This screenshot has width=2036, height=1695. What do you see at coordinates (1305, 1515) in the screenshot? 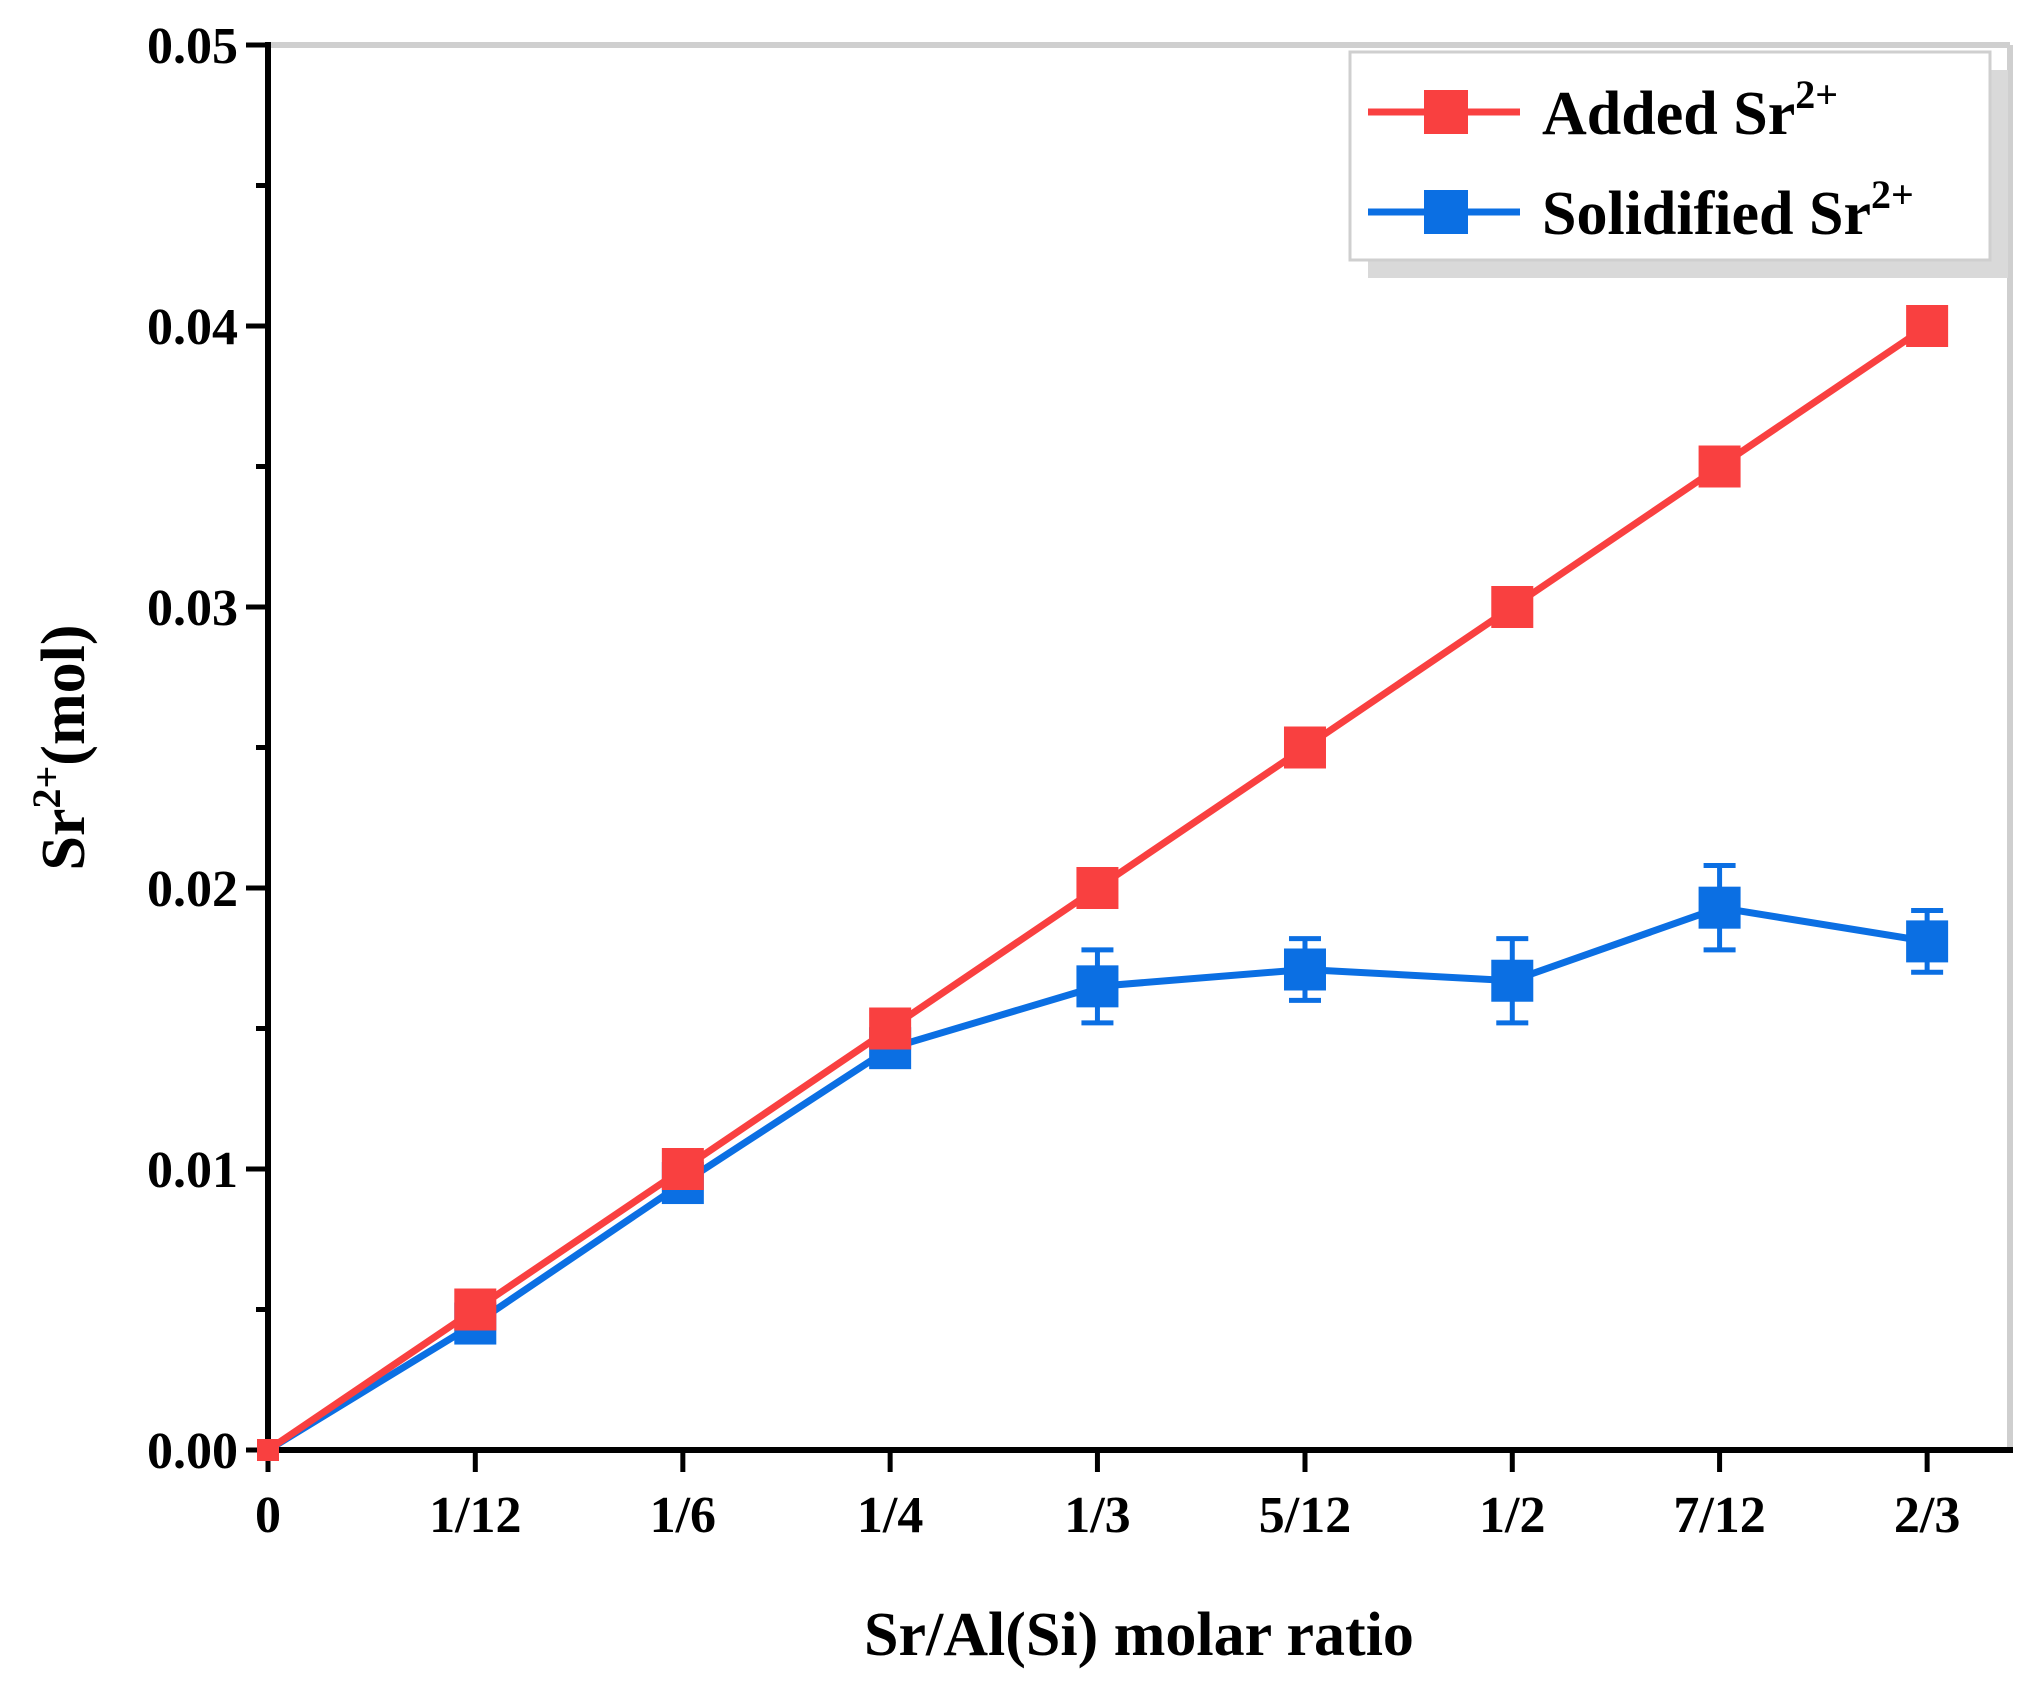
I see `x-tick-label: 5/12` at bounding box center [1305, 1515].